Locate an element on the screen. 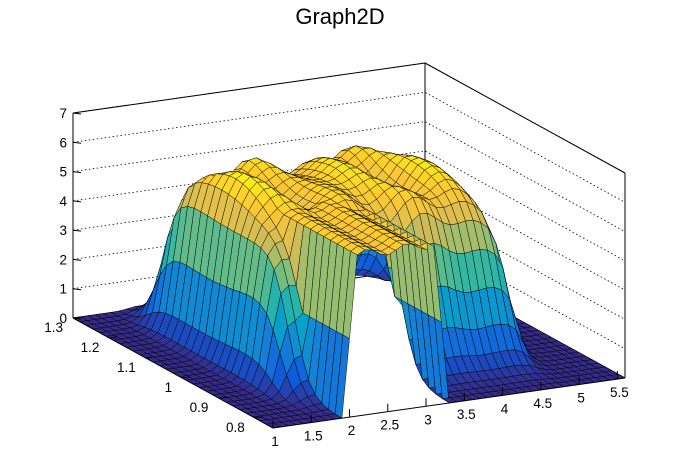 Image resolution: width=696 pixels, height=472 pixels. x-tick-label: 3.5 is located at coordinates (466, 414).